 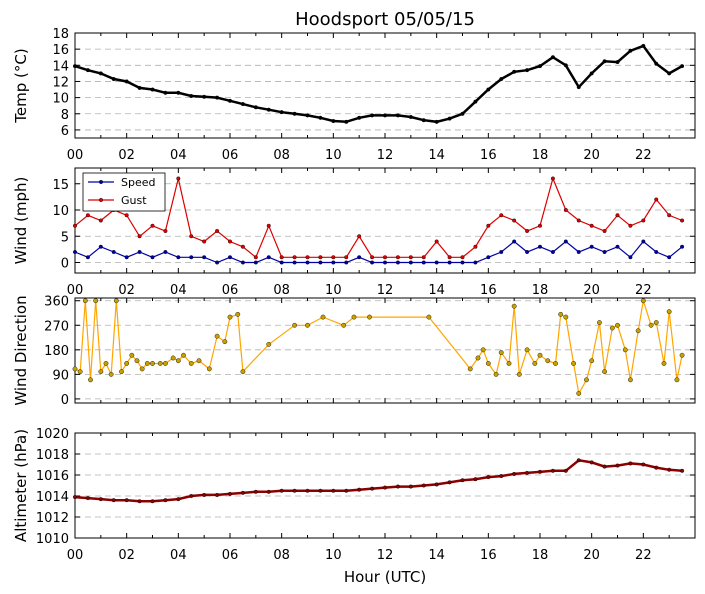 I want to click on x-tick-label: 10, so click(x=333, y=555).